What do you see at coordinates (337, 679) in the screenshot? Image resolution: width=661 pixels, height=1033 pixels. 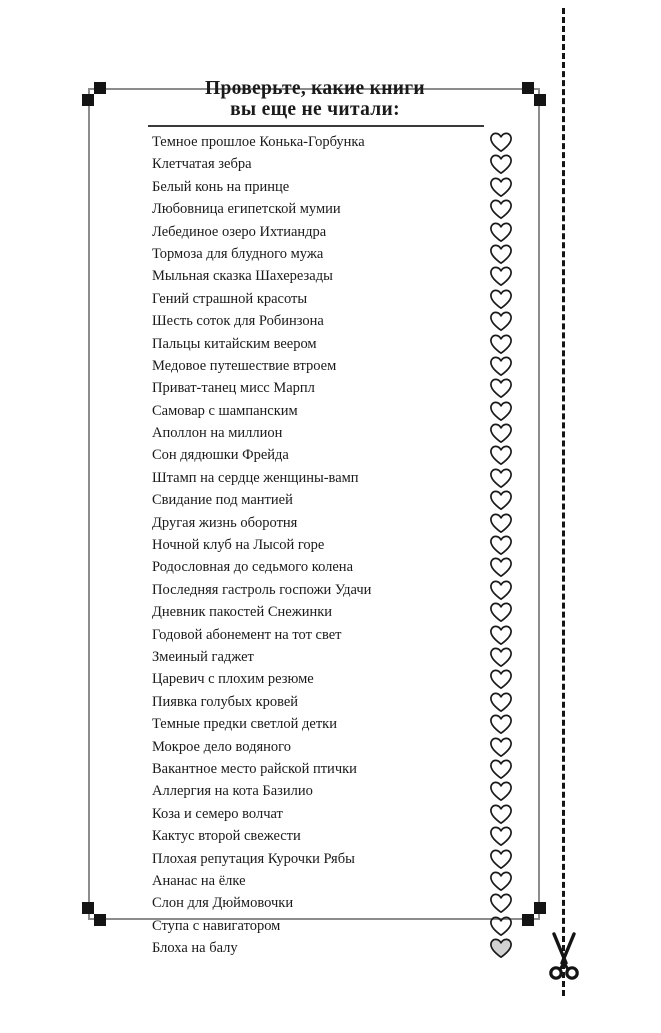 I see `checklist-row: Царевич с плохим резюме` at bounding box center [337, 679].